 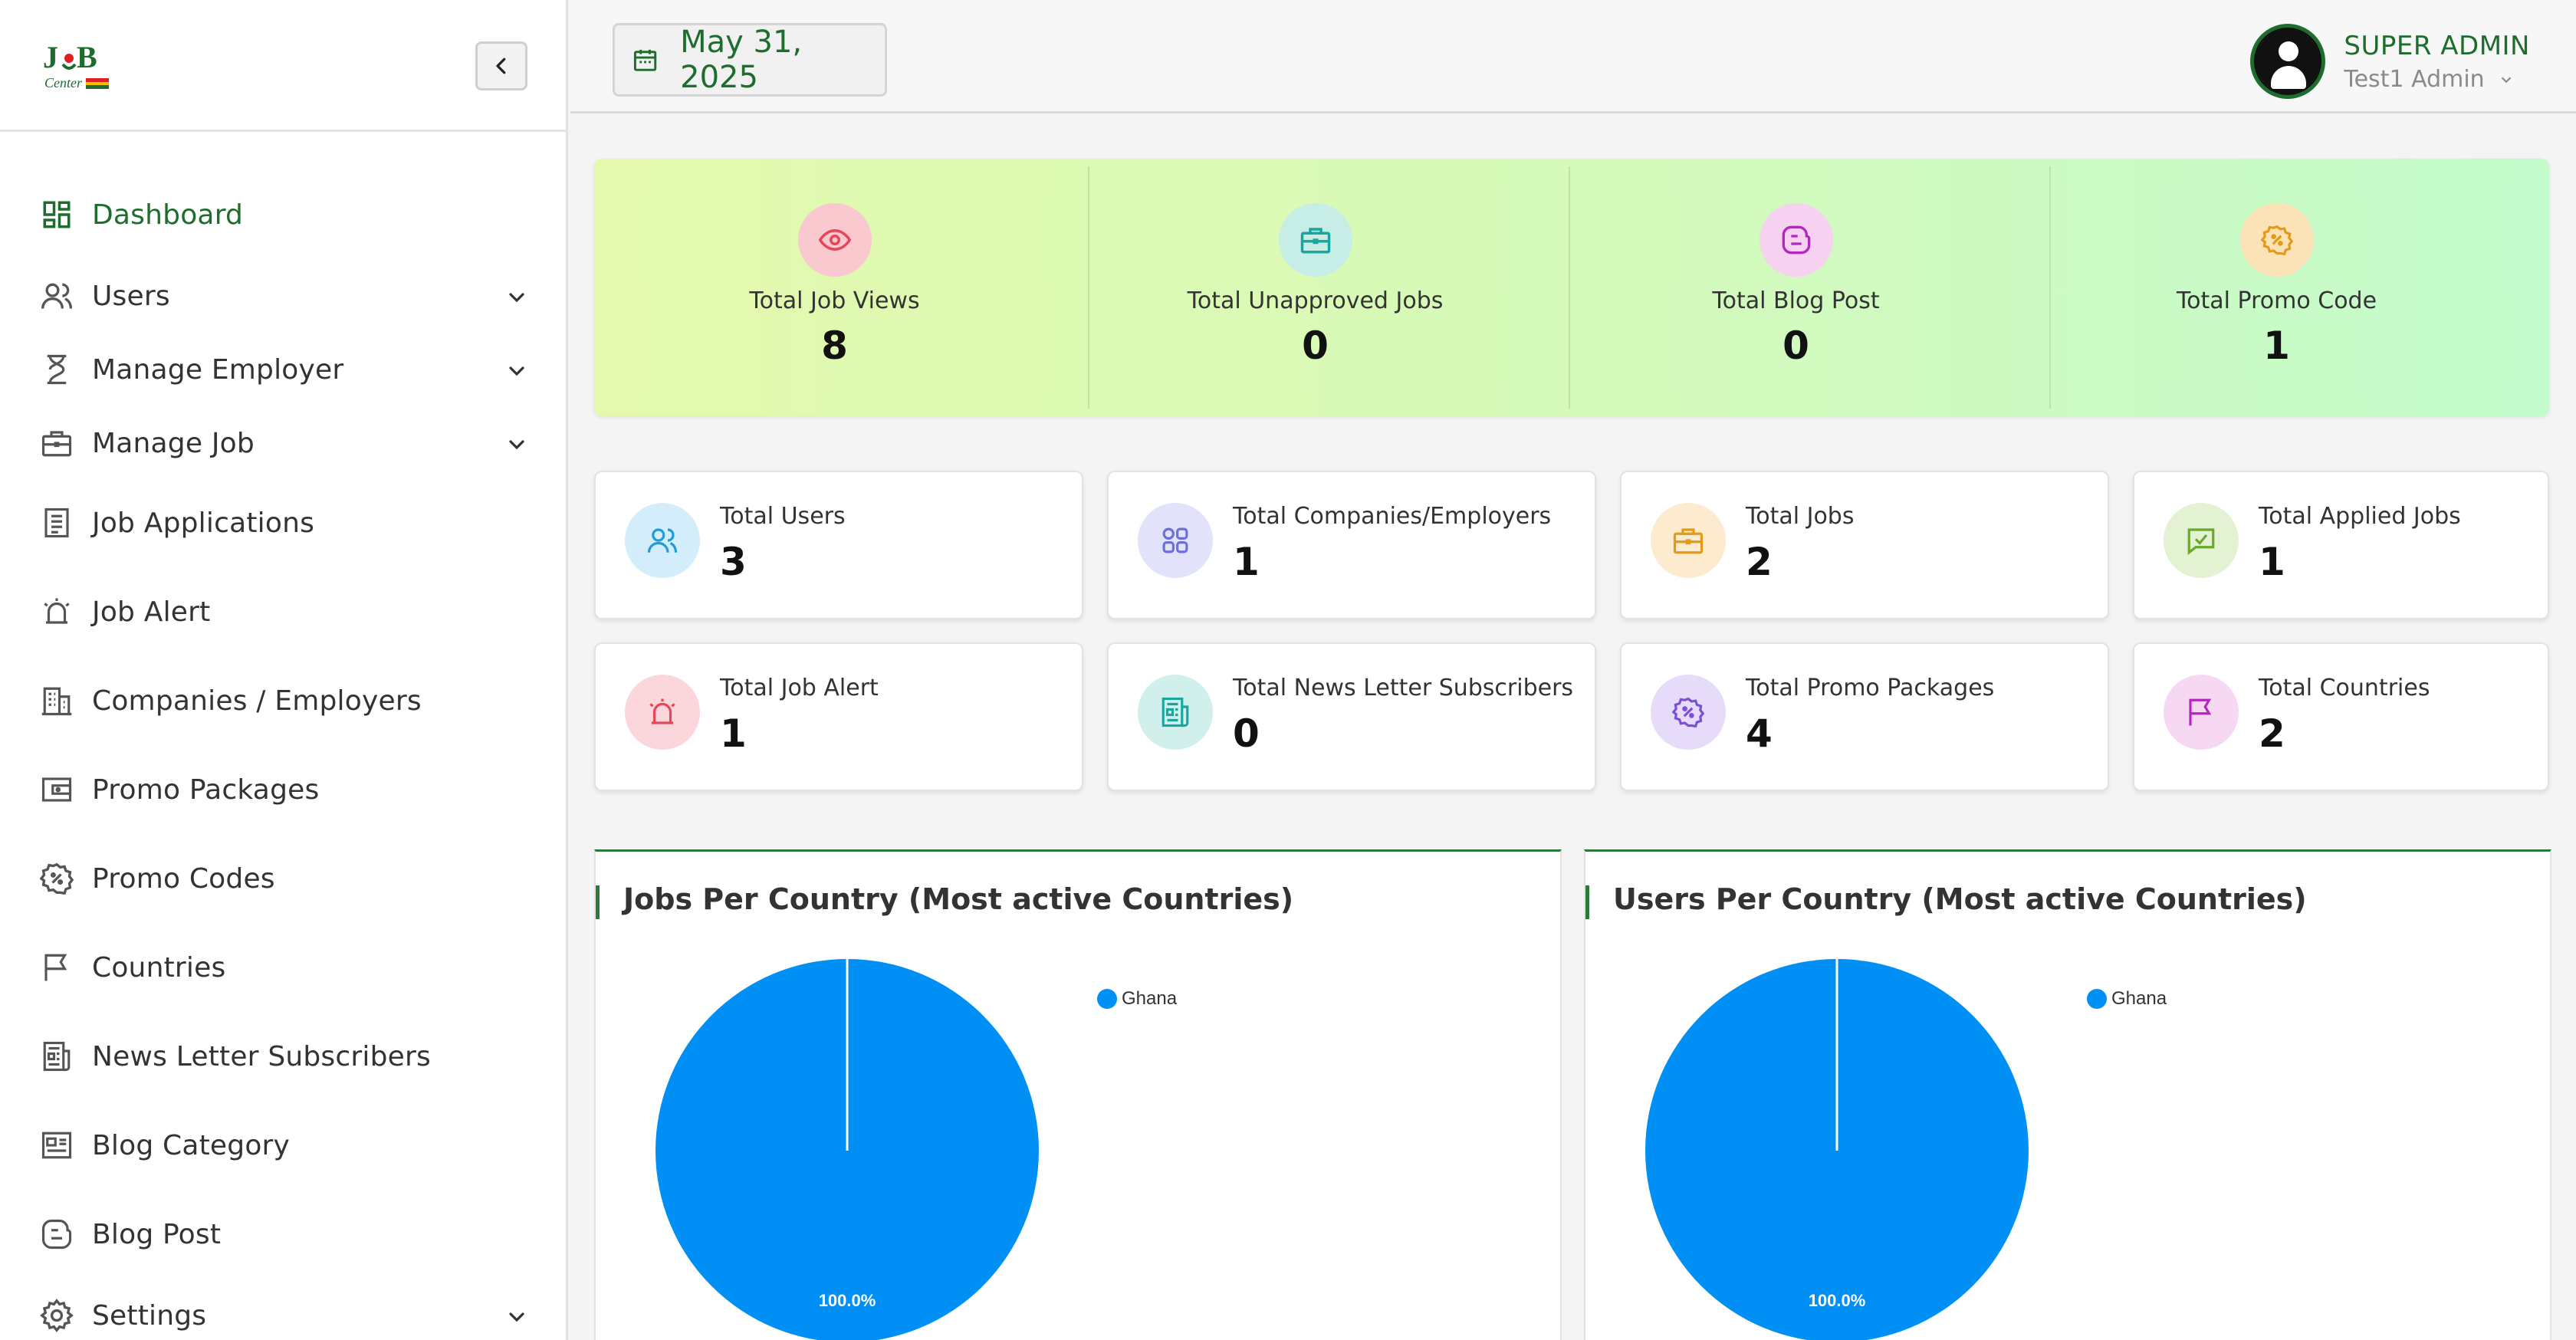 I want to click on sidebar-item-manage-employer: Manage Employer, so click(x=284, y=369).